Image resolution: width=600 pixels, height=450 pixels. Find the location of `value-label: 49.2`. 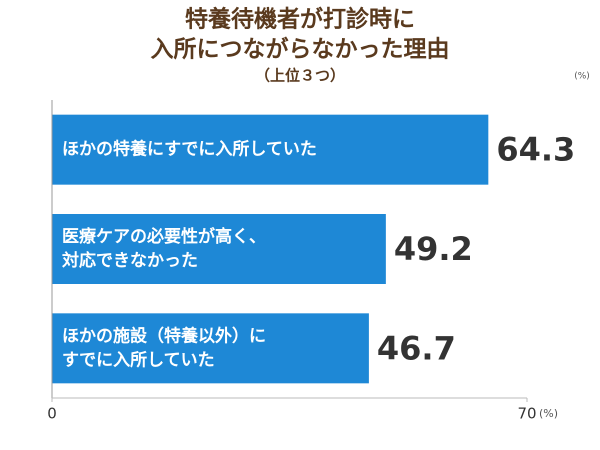

value-label: 49.2 is located at coordinates (433, 249).